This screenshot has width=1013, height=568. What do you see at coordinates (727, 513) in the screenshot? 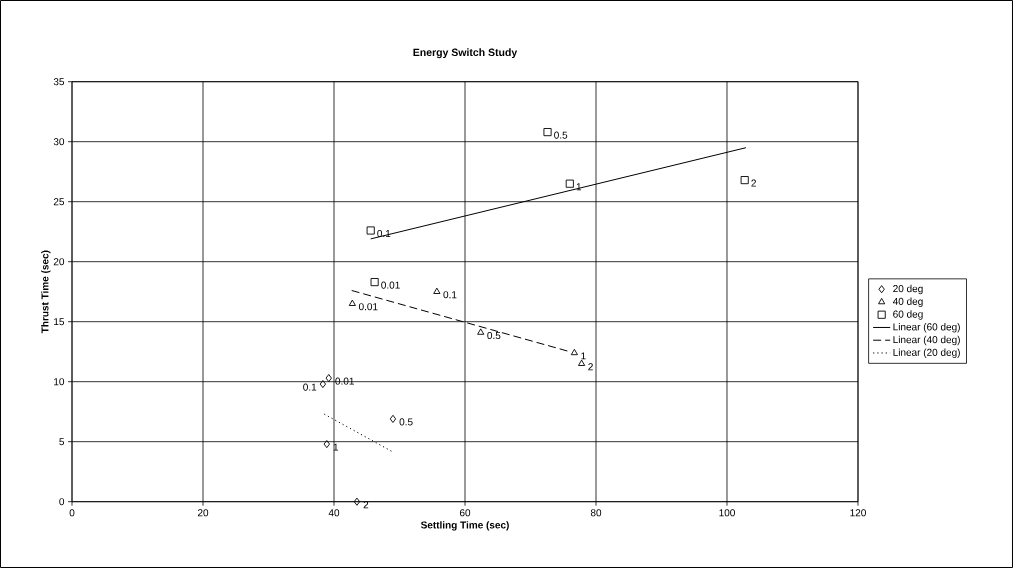
I see `x-tick-label: 100` at bounding box center [727, 513].